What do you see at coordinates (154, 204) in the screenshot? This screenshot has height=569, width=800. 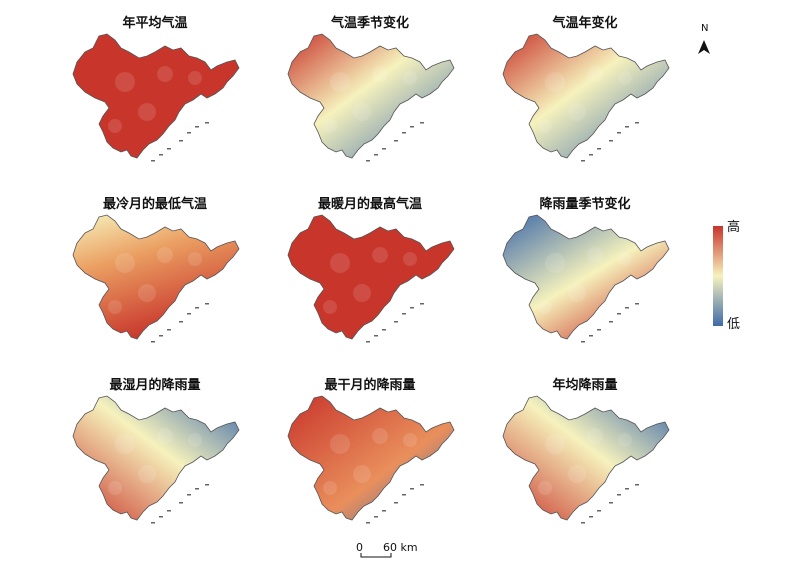 I see `panel-title-4: 最冷月的最低气温` at bounding box center [154, 204].